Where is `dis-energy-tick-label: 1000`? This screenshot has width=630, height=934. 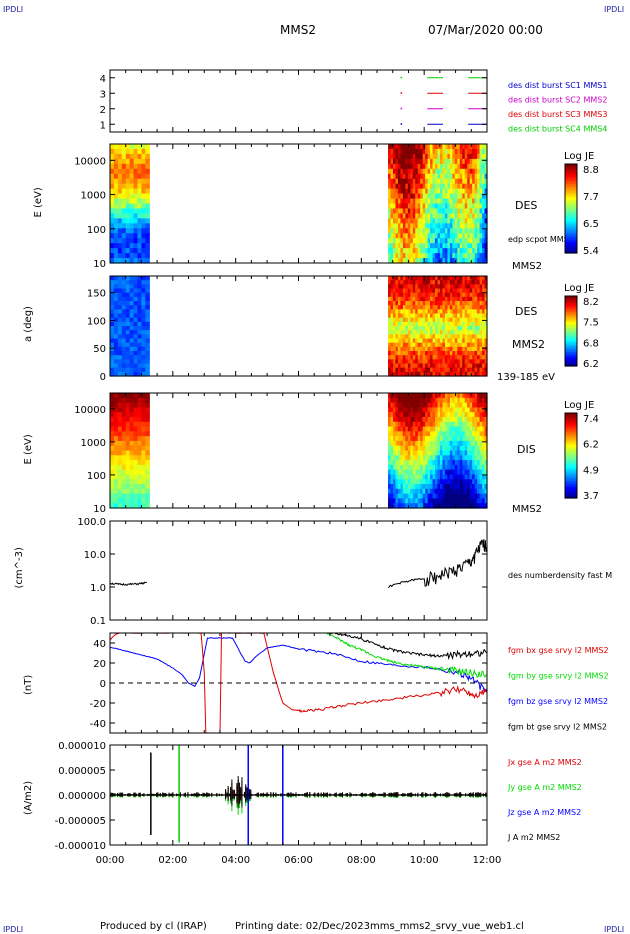
dis-energy-tick-label: 1000 is located at coordinates (93, 443).